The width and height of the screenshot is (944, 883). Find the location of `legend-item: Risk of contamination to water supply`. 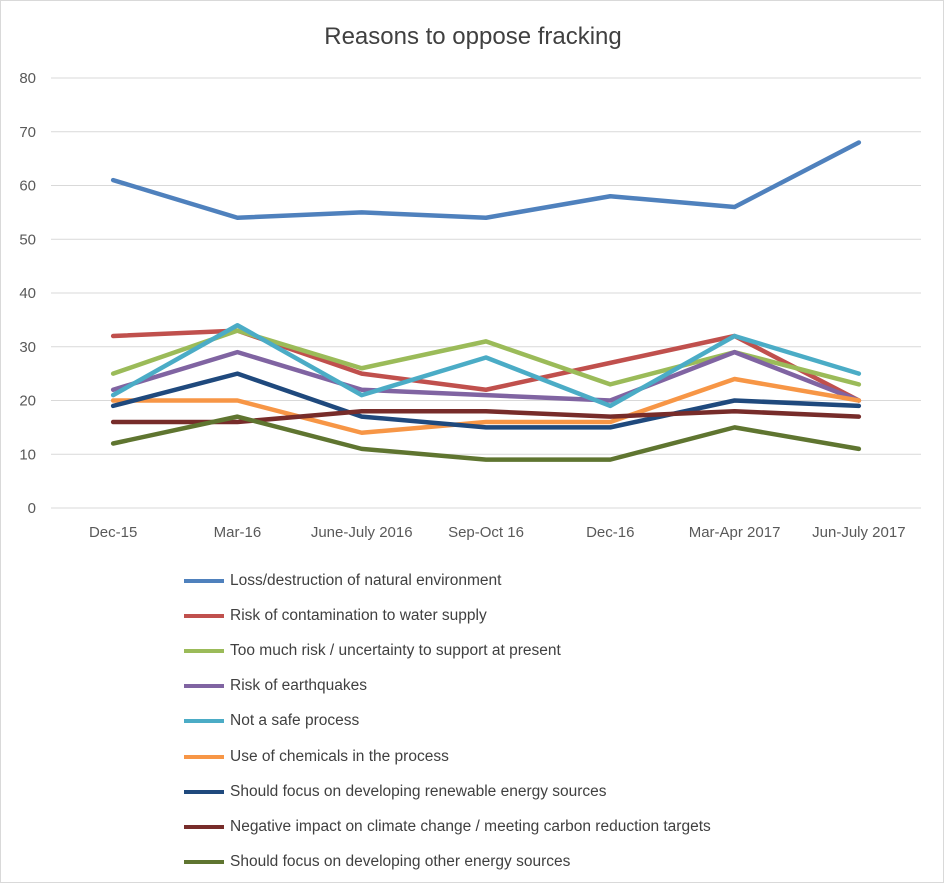

legend-item: Risk of contamination to water supply is located at coordinates (447, 615).